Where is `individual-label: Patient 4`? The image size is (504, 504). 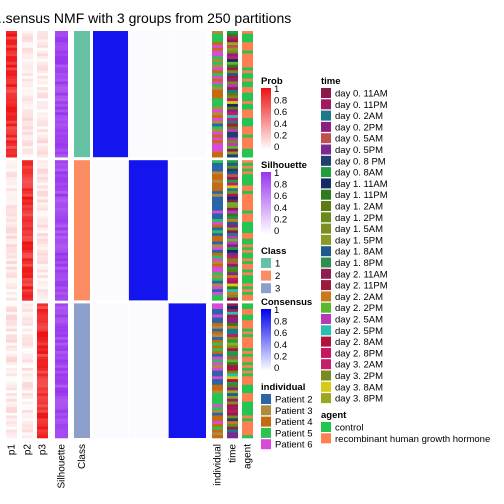 individual-label: Patient 4 is located at coordinates (294, 422).